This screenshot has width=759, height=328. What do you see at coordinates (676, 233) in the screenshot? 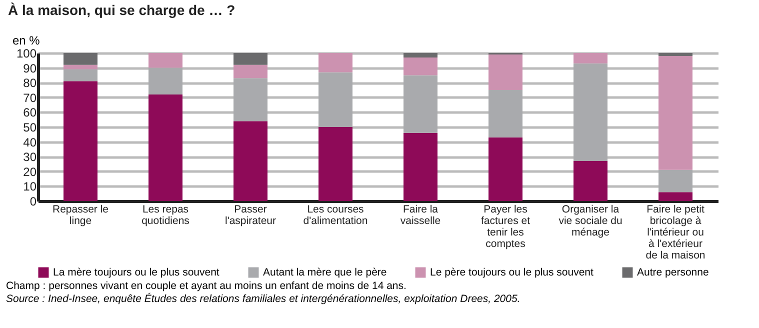
I see `x-tick-label: Faire le petit bricolage à l'intérieur ou à l'extérieur de la maison` at bounding box center [676, 233].